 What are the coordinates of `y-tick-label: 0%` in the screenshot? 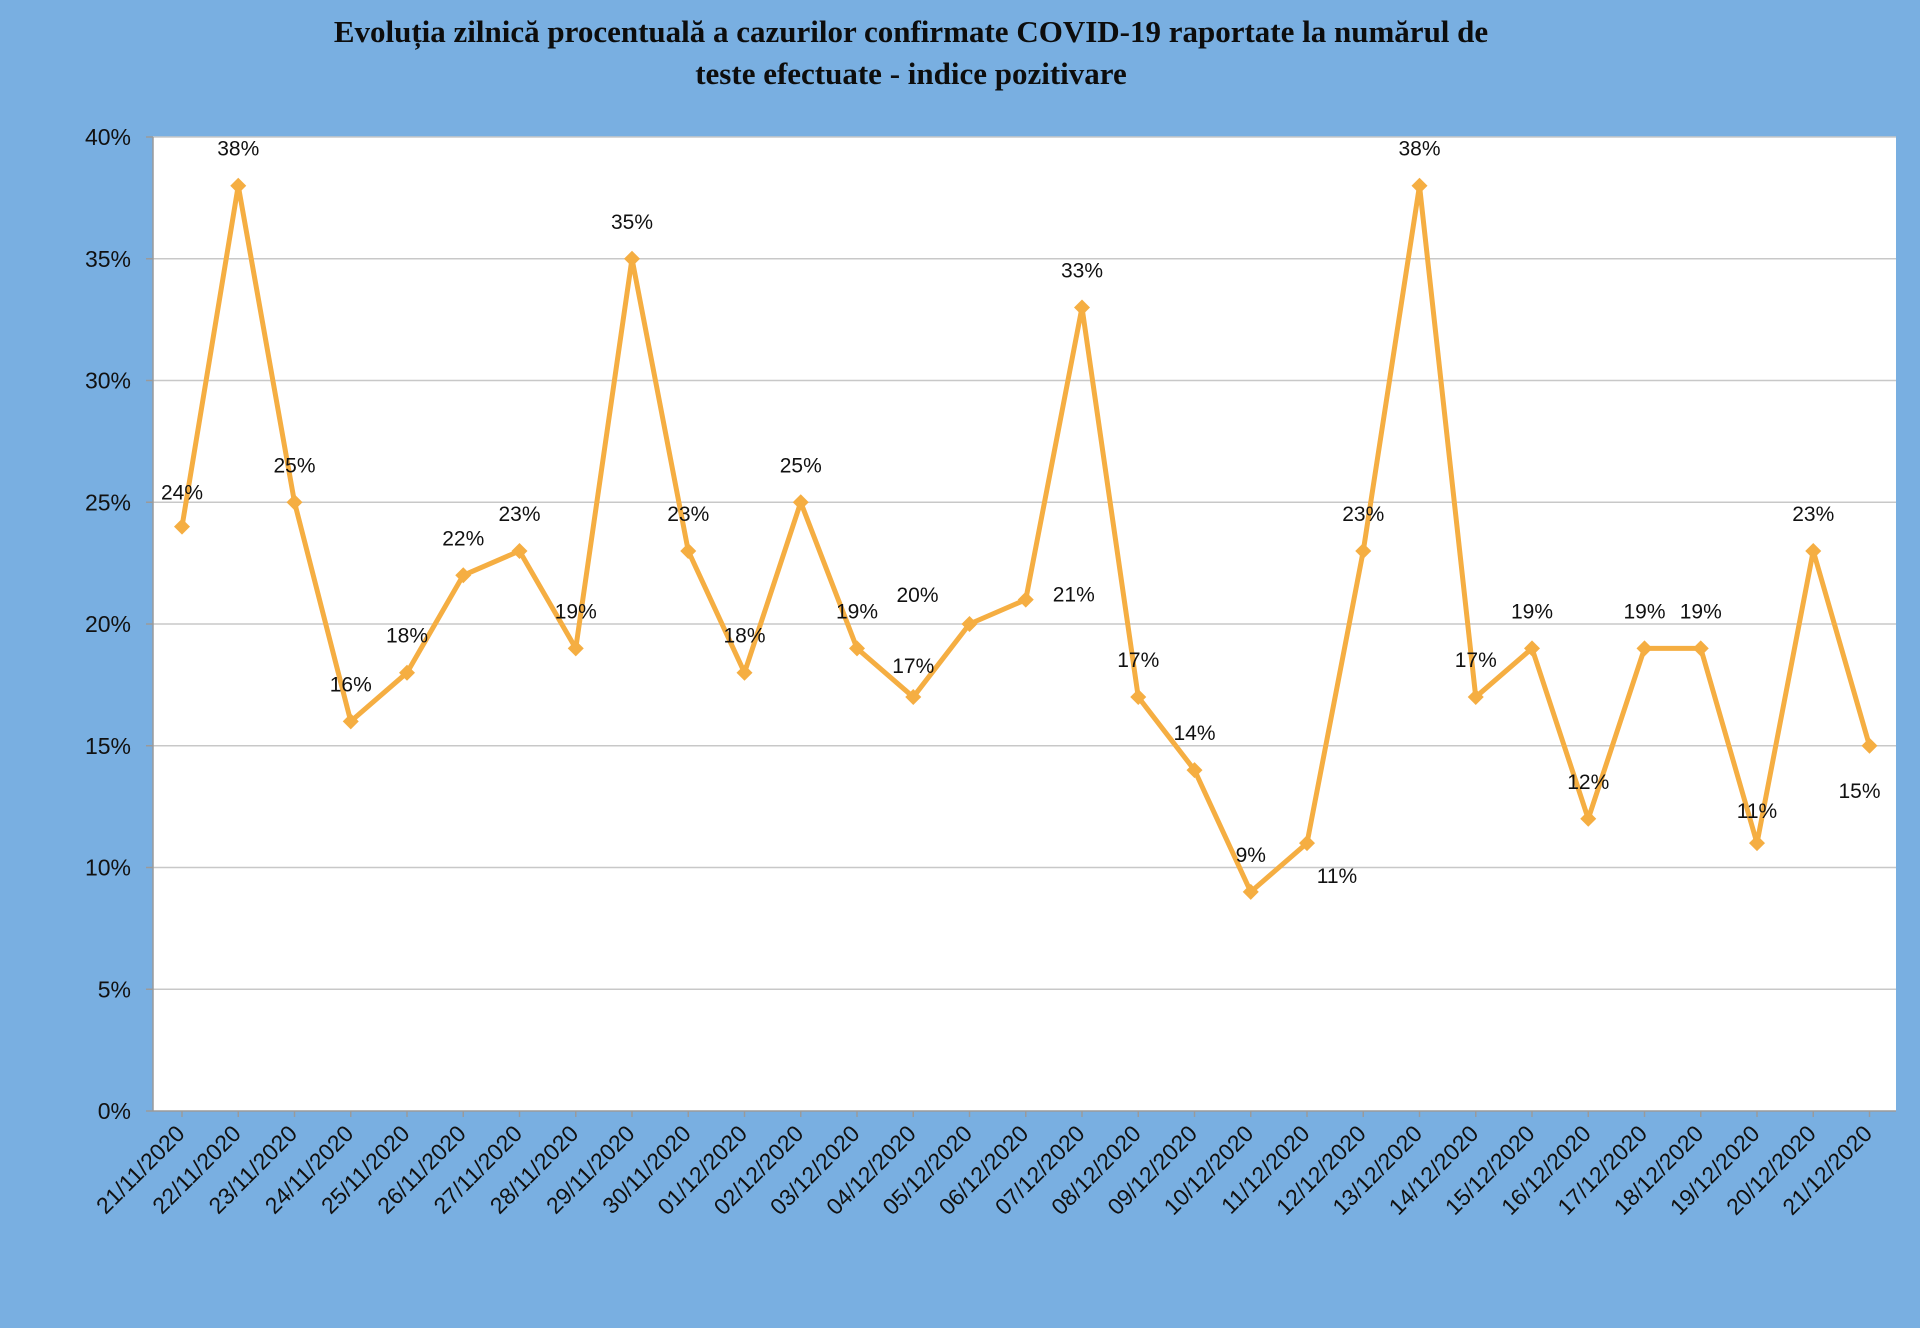 It's located at (114, 1111).